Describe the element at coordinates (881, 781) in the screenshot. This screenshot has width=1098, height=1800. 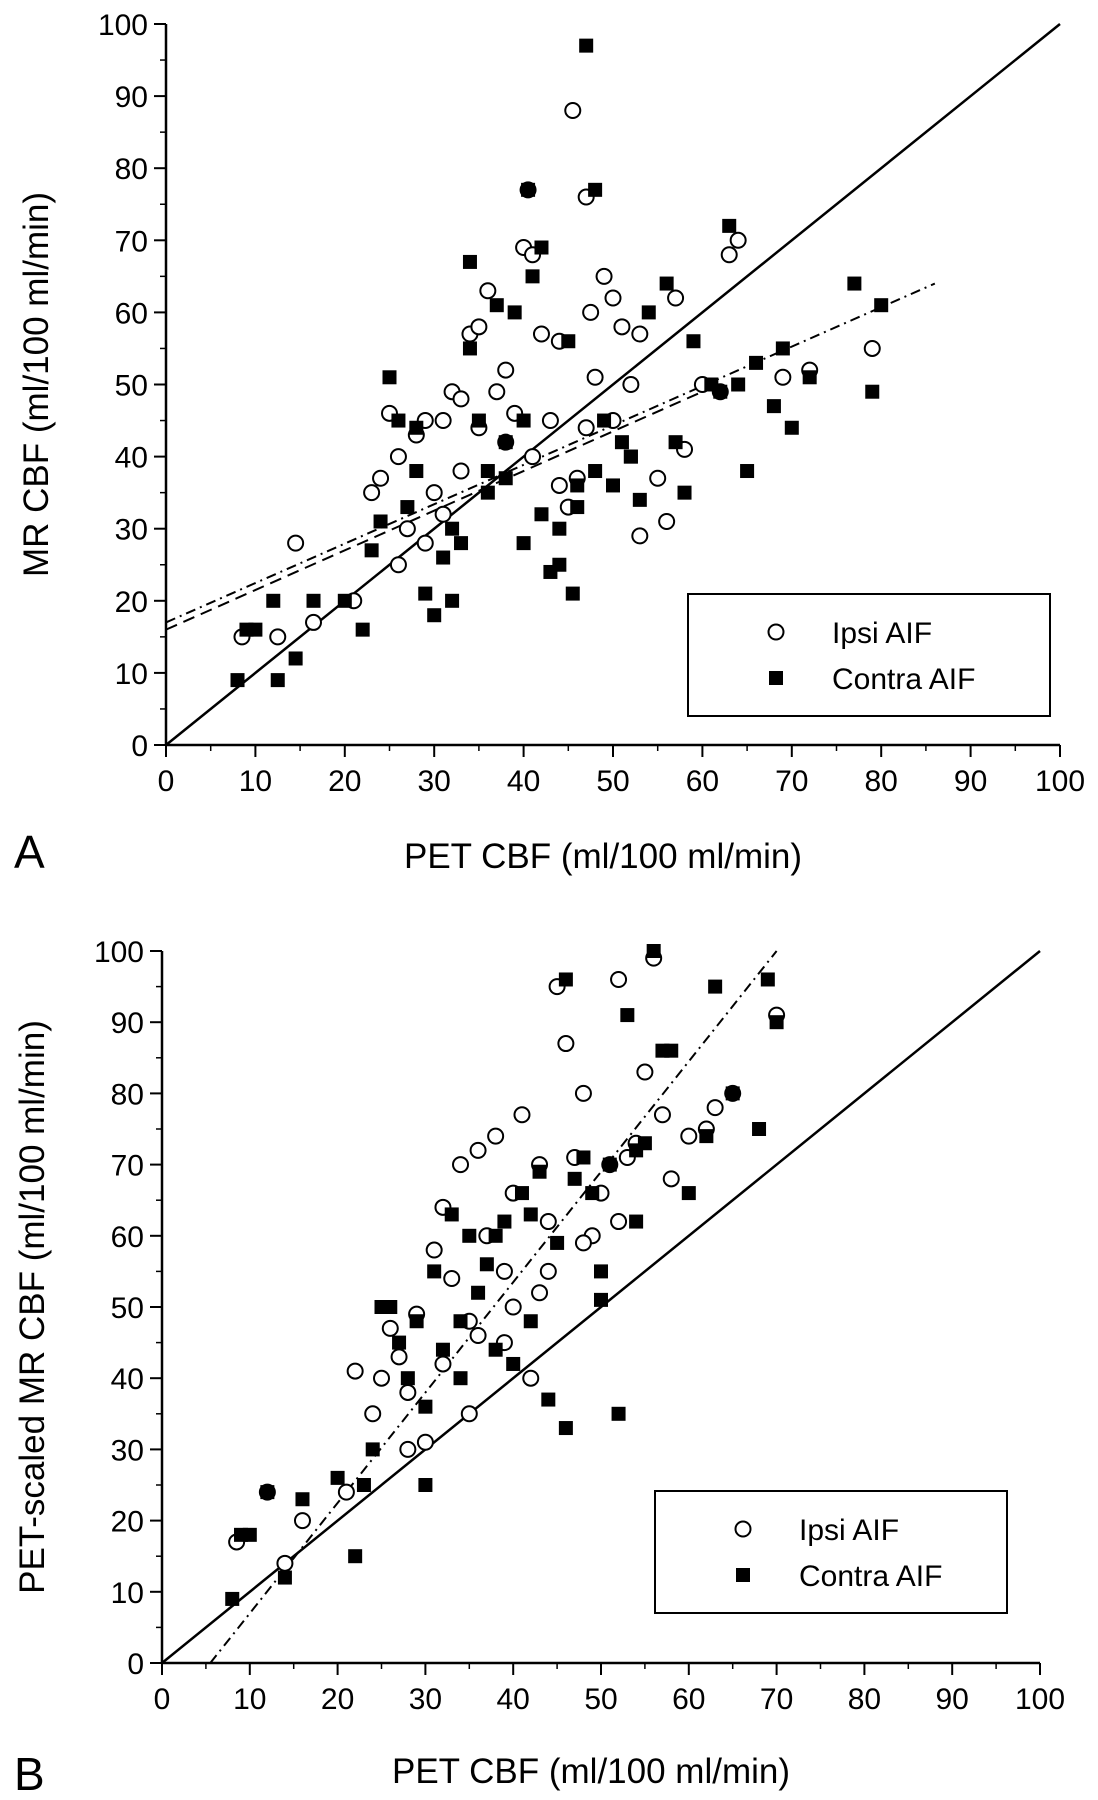
I see `x-tick-label: 80` at that location.